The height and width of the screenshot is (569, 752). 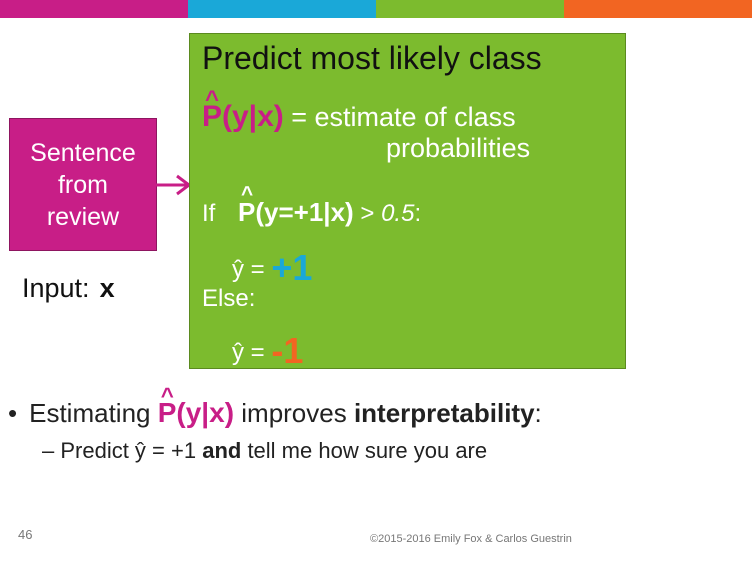 I want to click on bullet-pre: Estimating, so click(x=93, y=413).